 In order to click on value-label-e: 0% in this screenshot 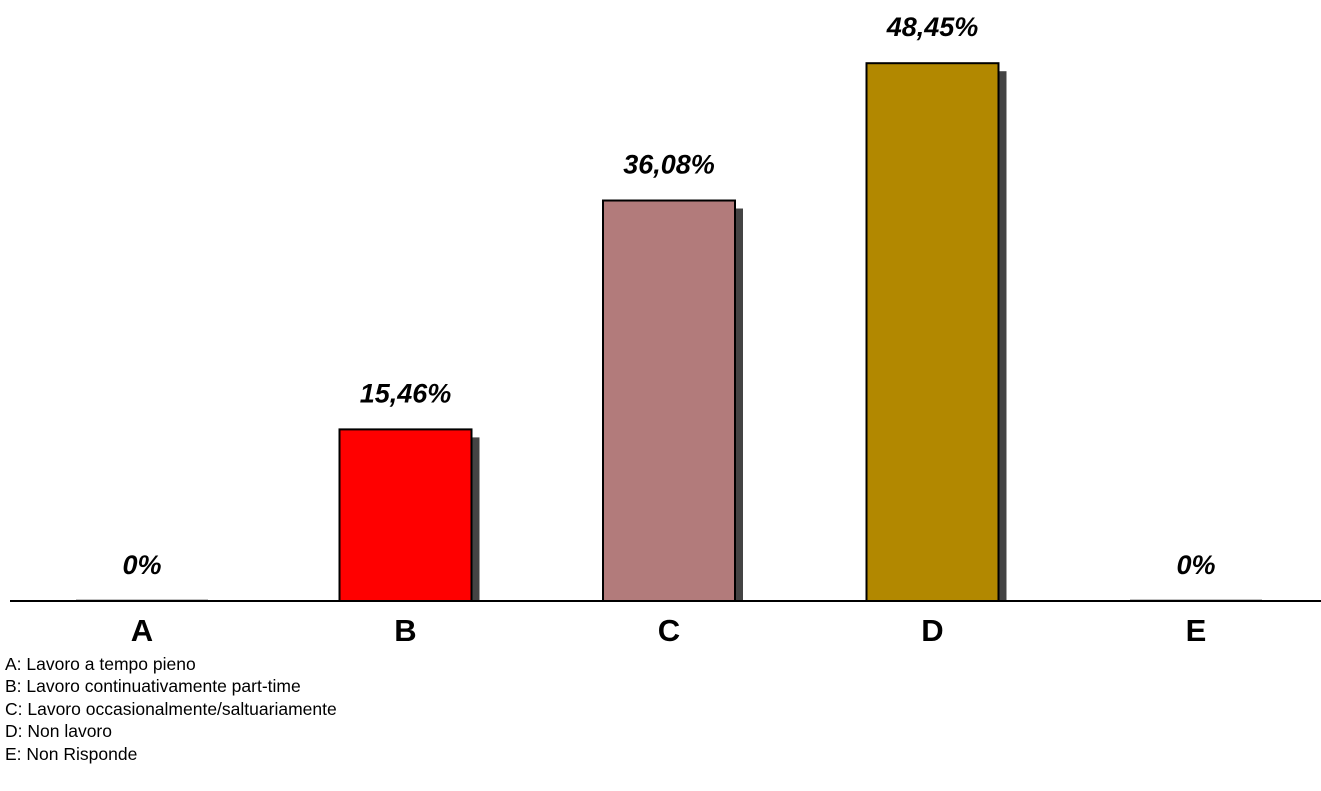, I will do `click(1195, 565)`.